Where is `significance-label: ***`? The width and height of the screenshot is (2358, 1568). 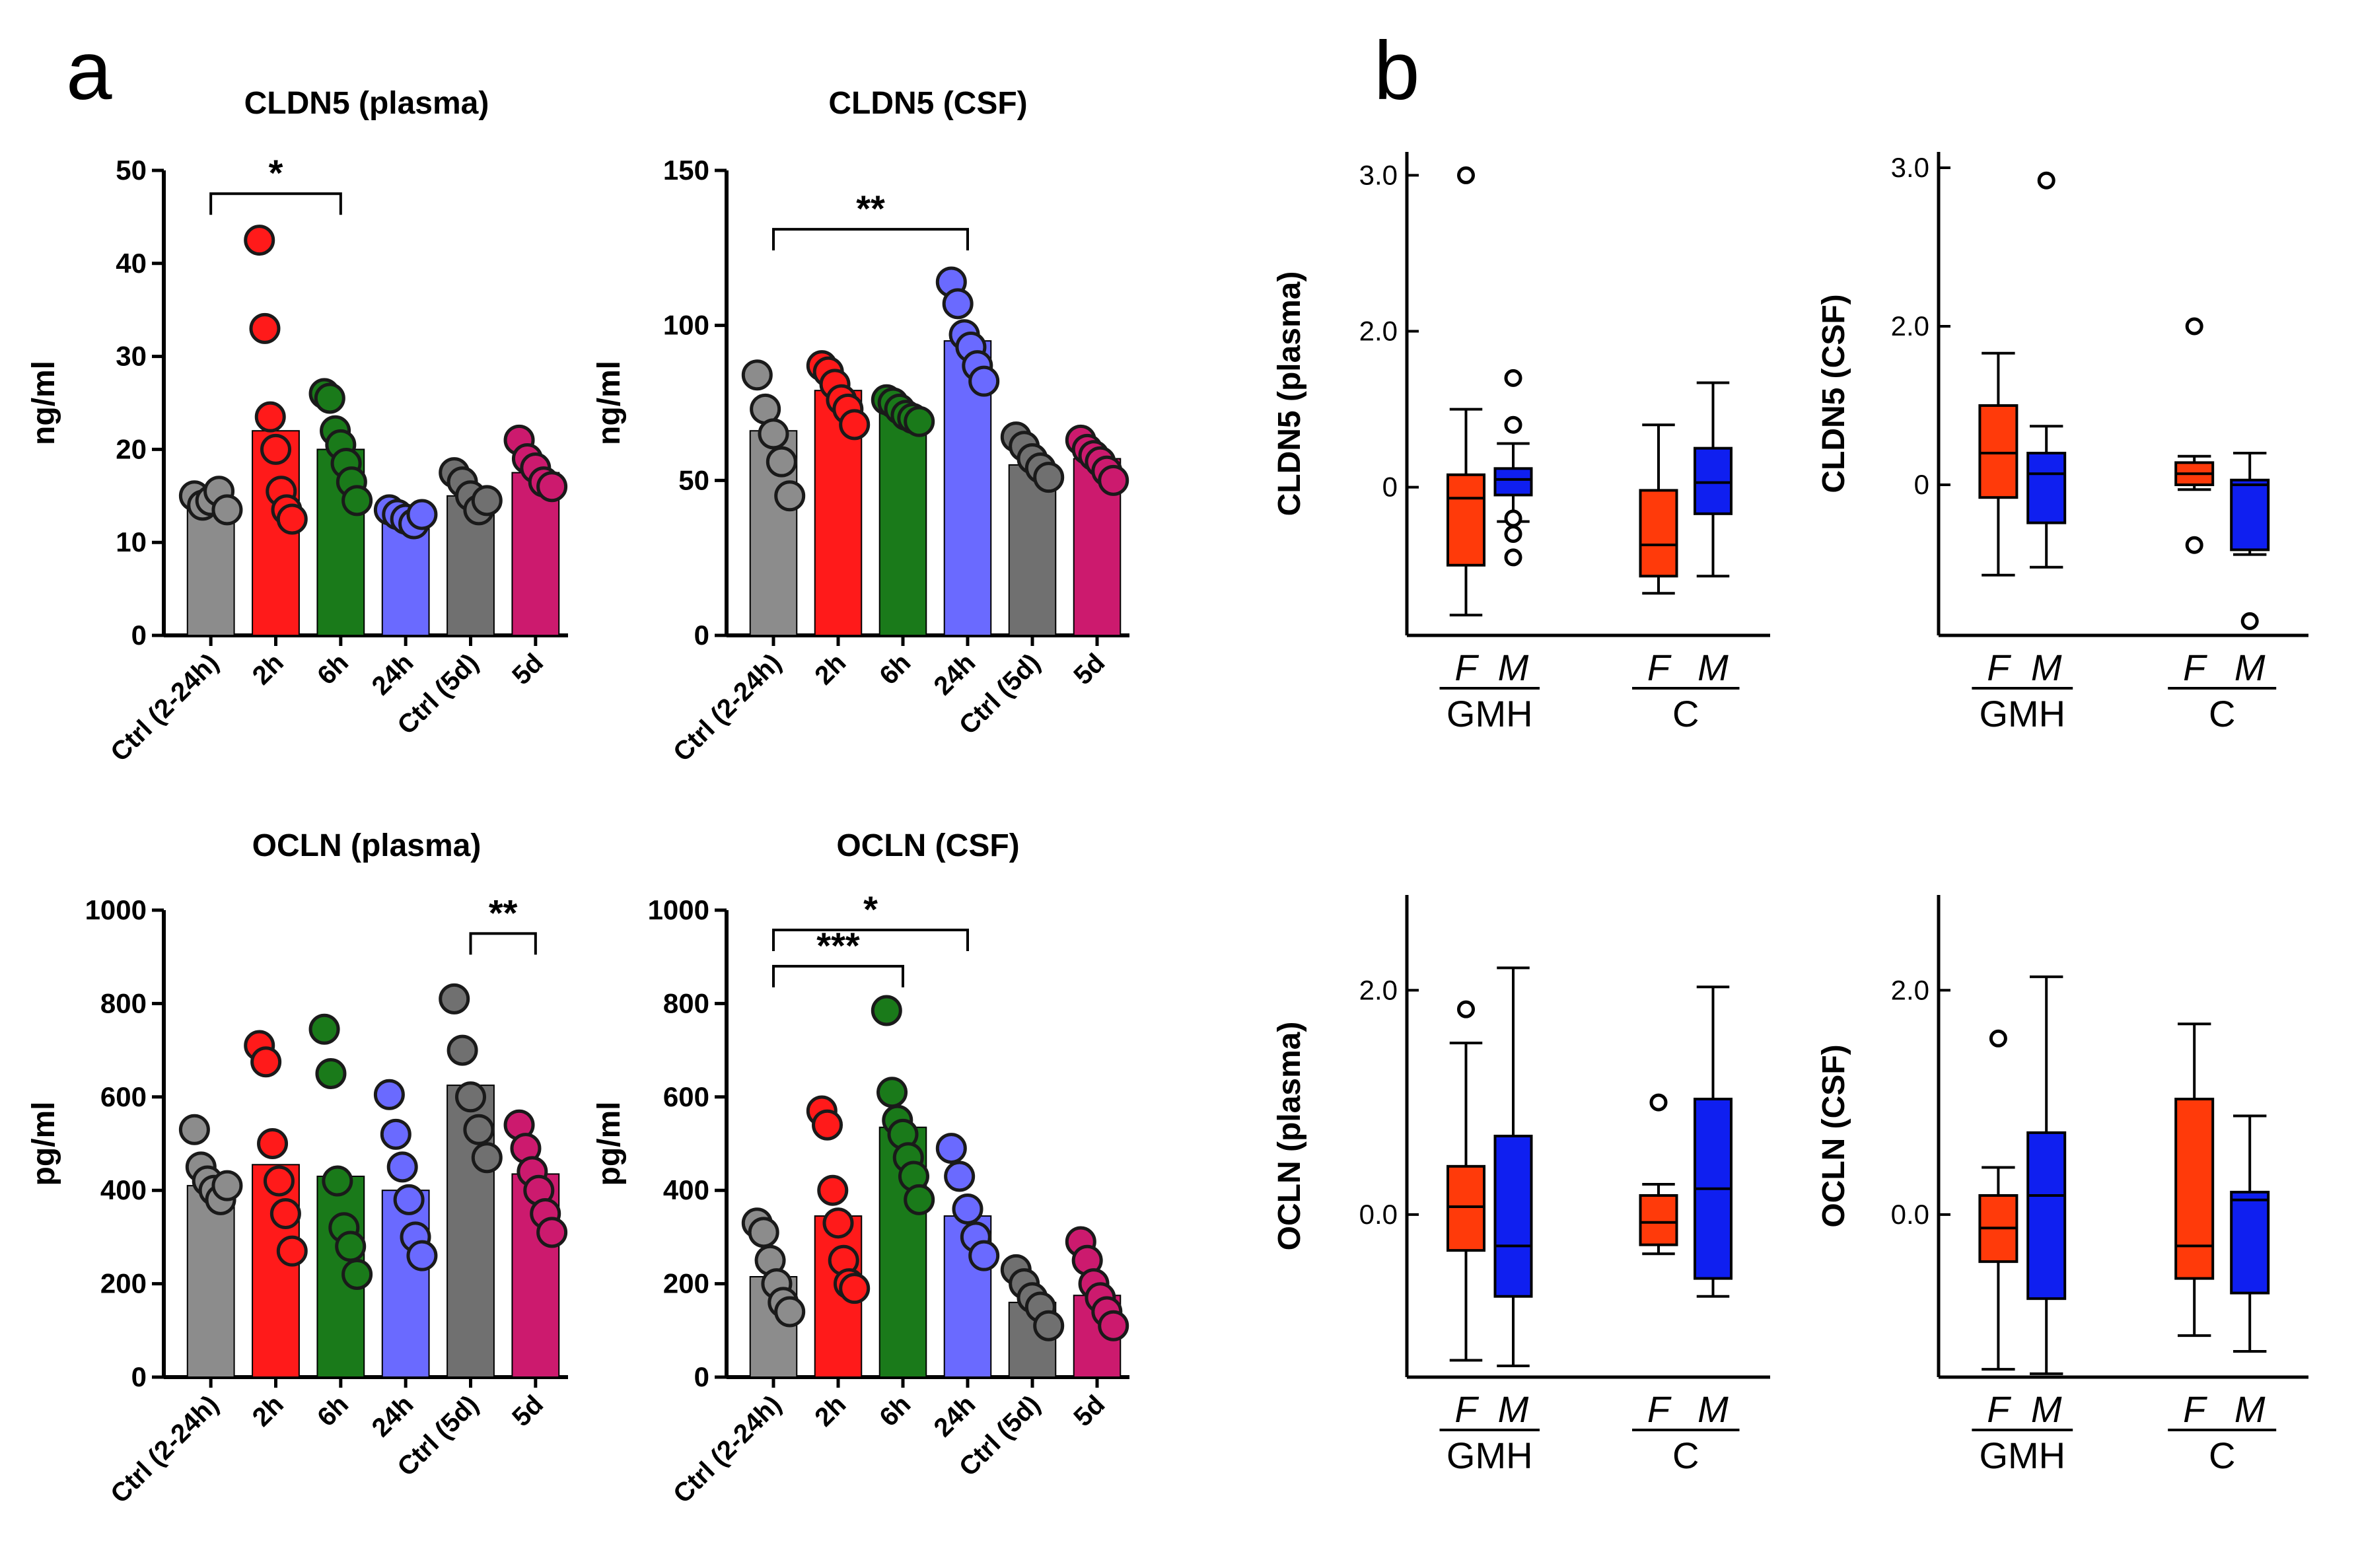 significance-label: *** is located at coordinates (838, 945).